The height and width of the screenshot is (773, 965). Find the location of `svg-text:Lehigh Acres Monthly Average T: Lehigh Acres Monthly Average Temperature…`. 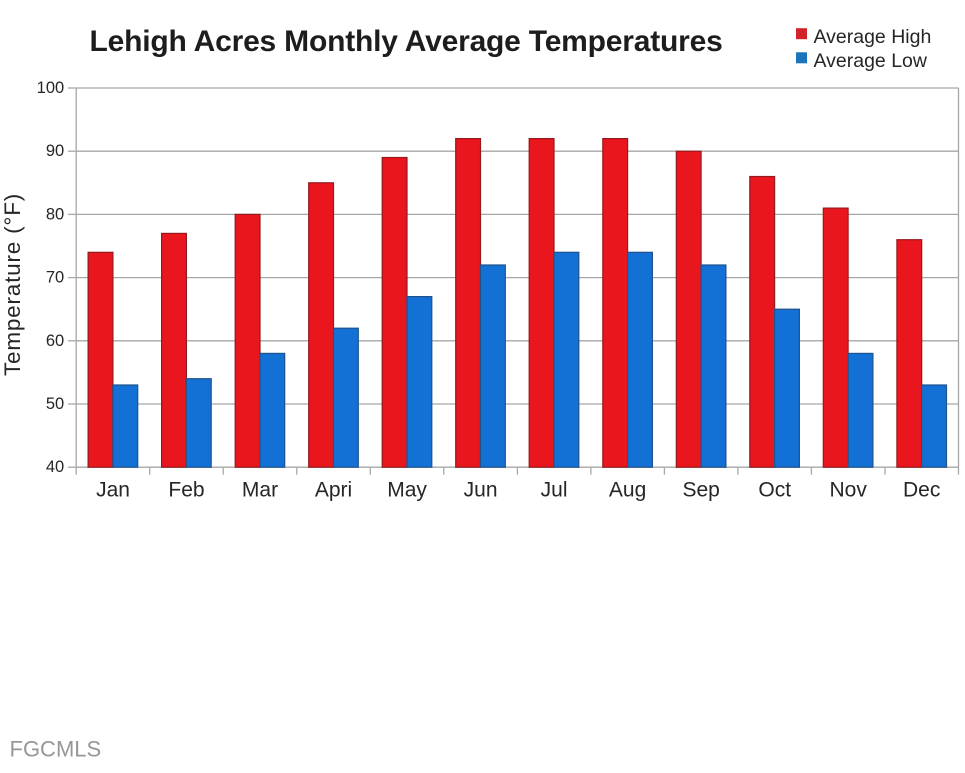

svg-text:Lehigh Acres Monthly Average T: Lehigh Acres Monthly Average Temperature… is located at coordinates (406, 41).